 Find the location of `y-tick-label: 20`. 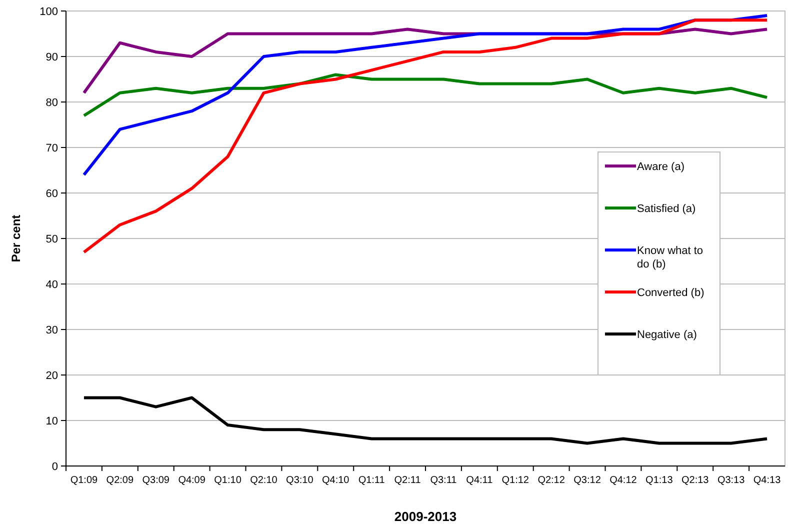

y-tick-label: 20 is located at coordinates (52, 376).